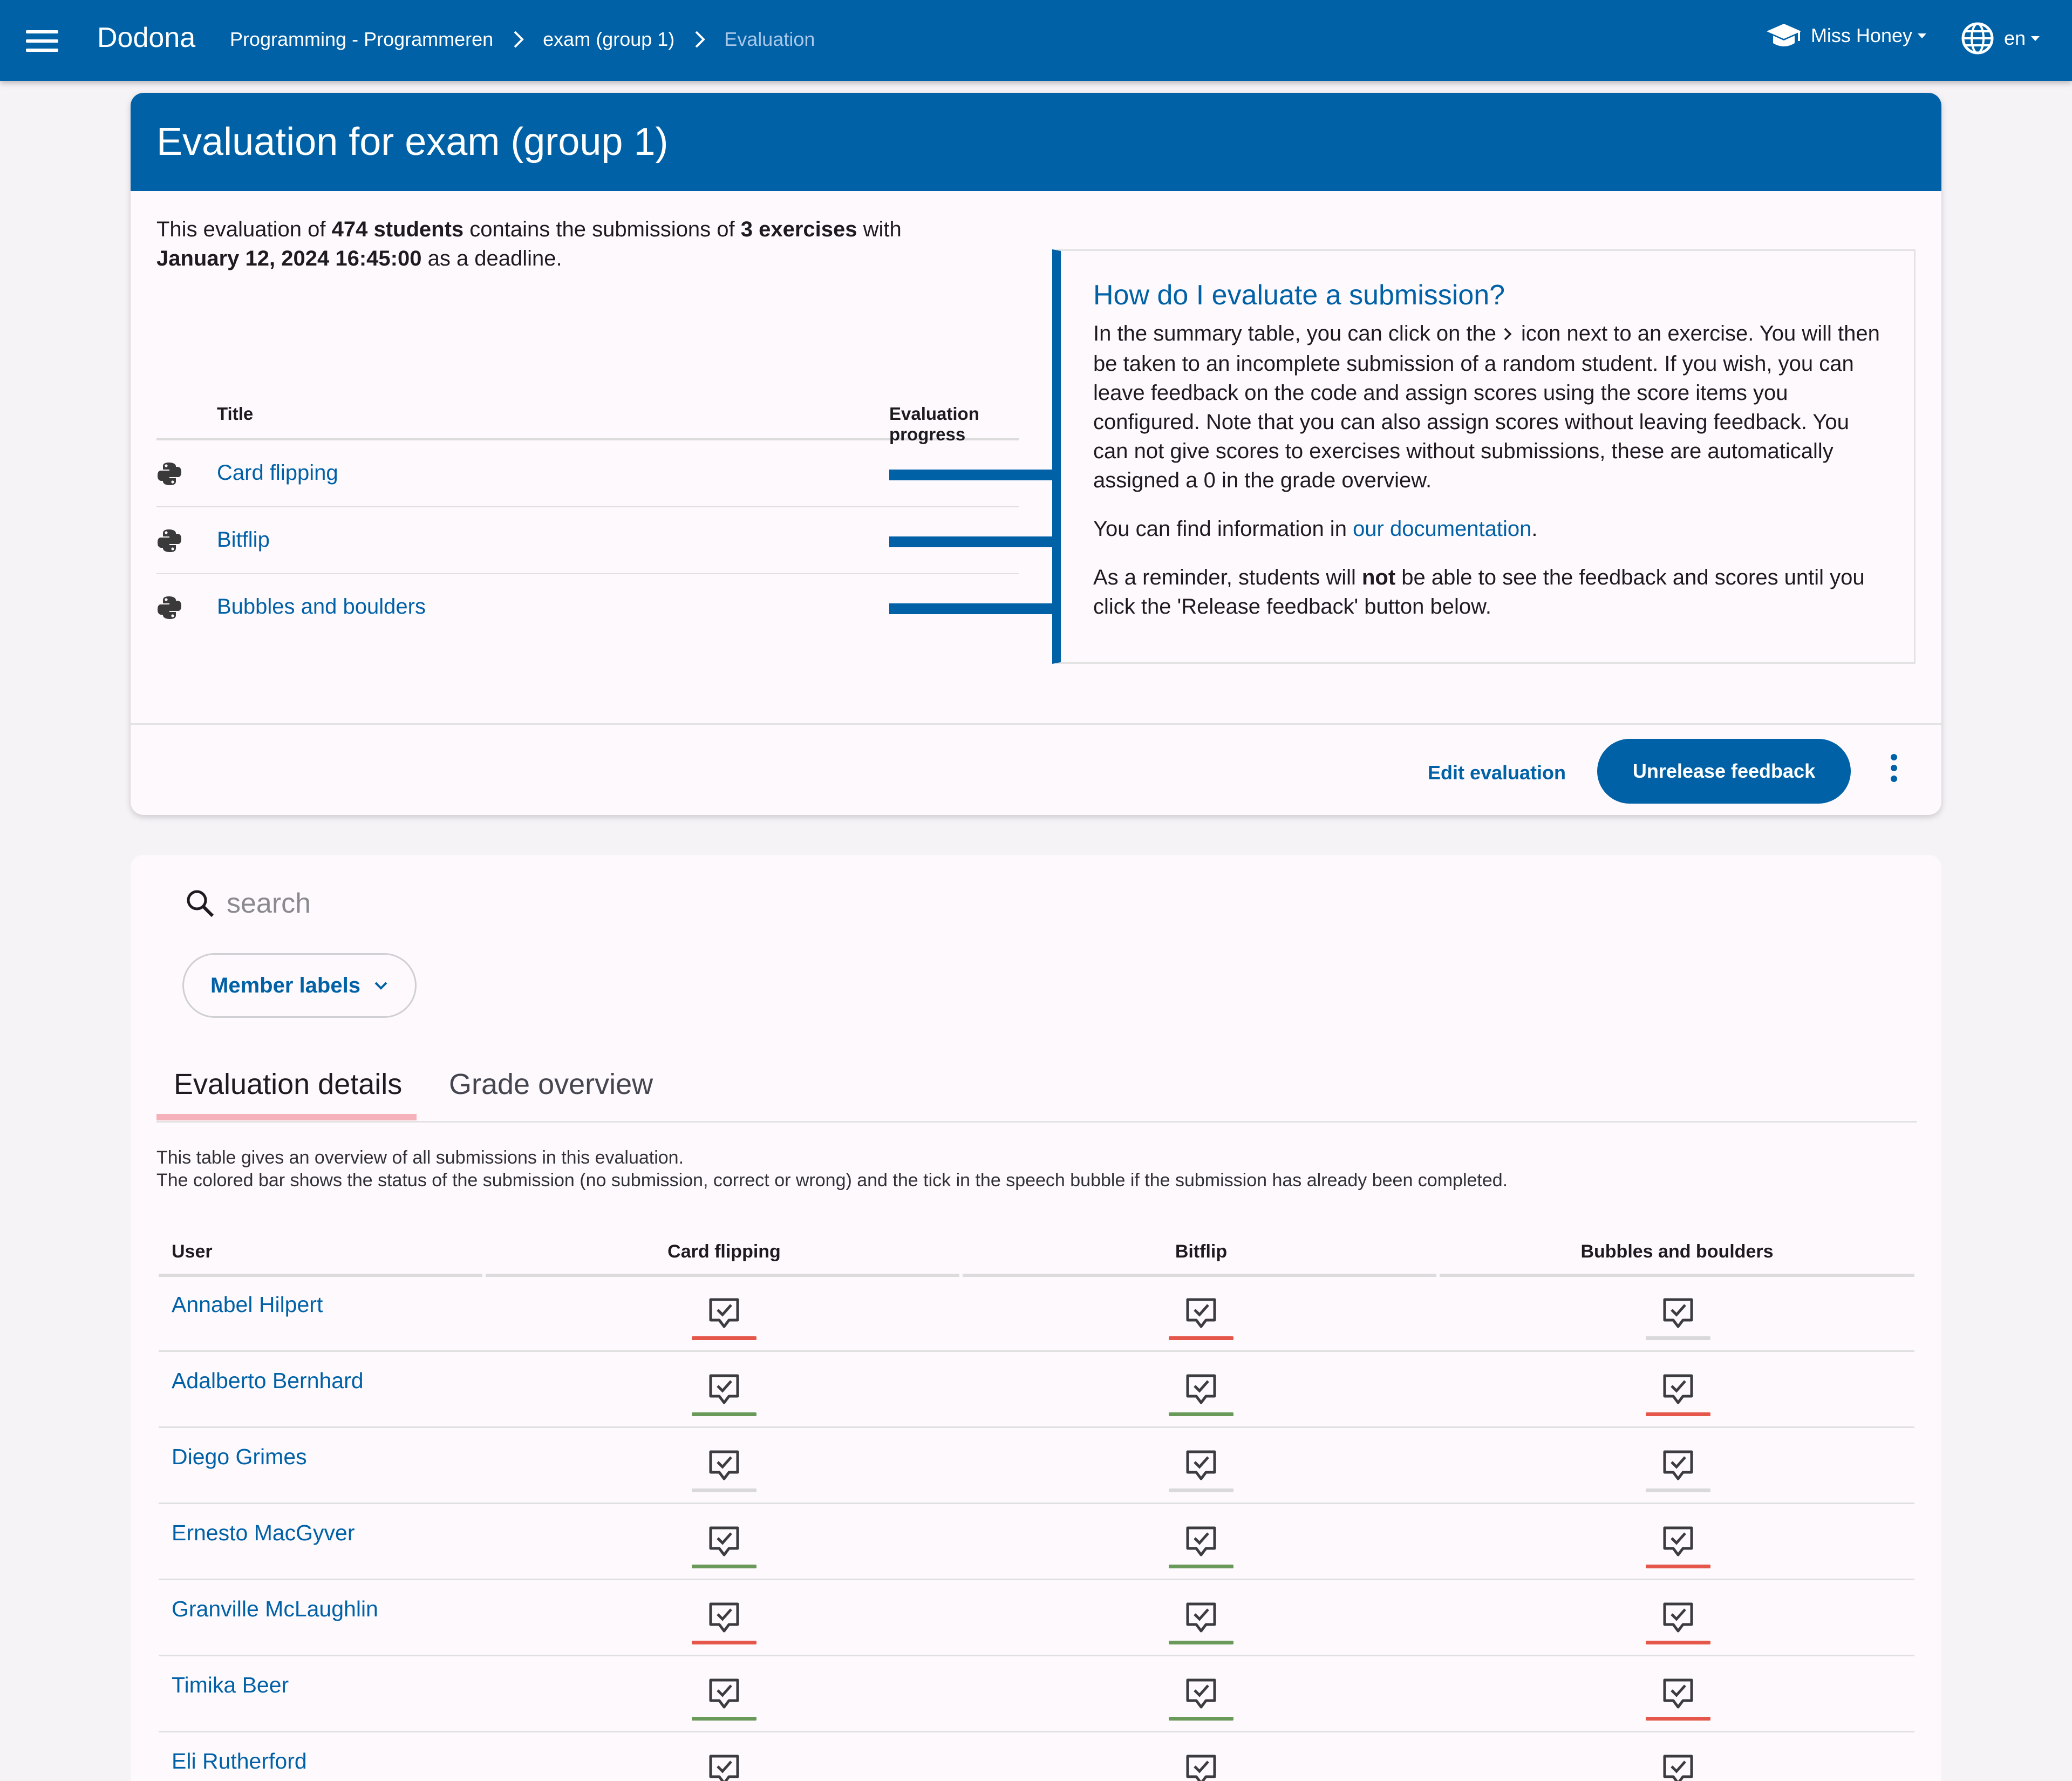 This screenshot has height=1781, width=2072. Describe the element at coordinates (1036, 1756) in the screenshot. I see `table-row: Eli Rutherford` at that location.